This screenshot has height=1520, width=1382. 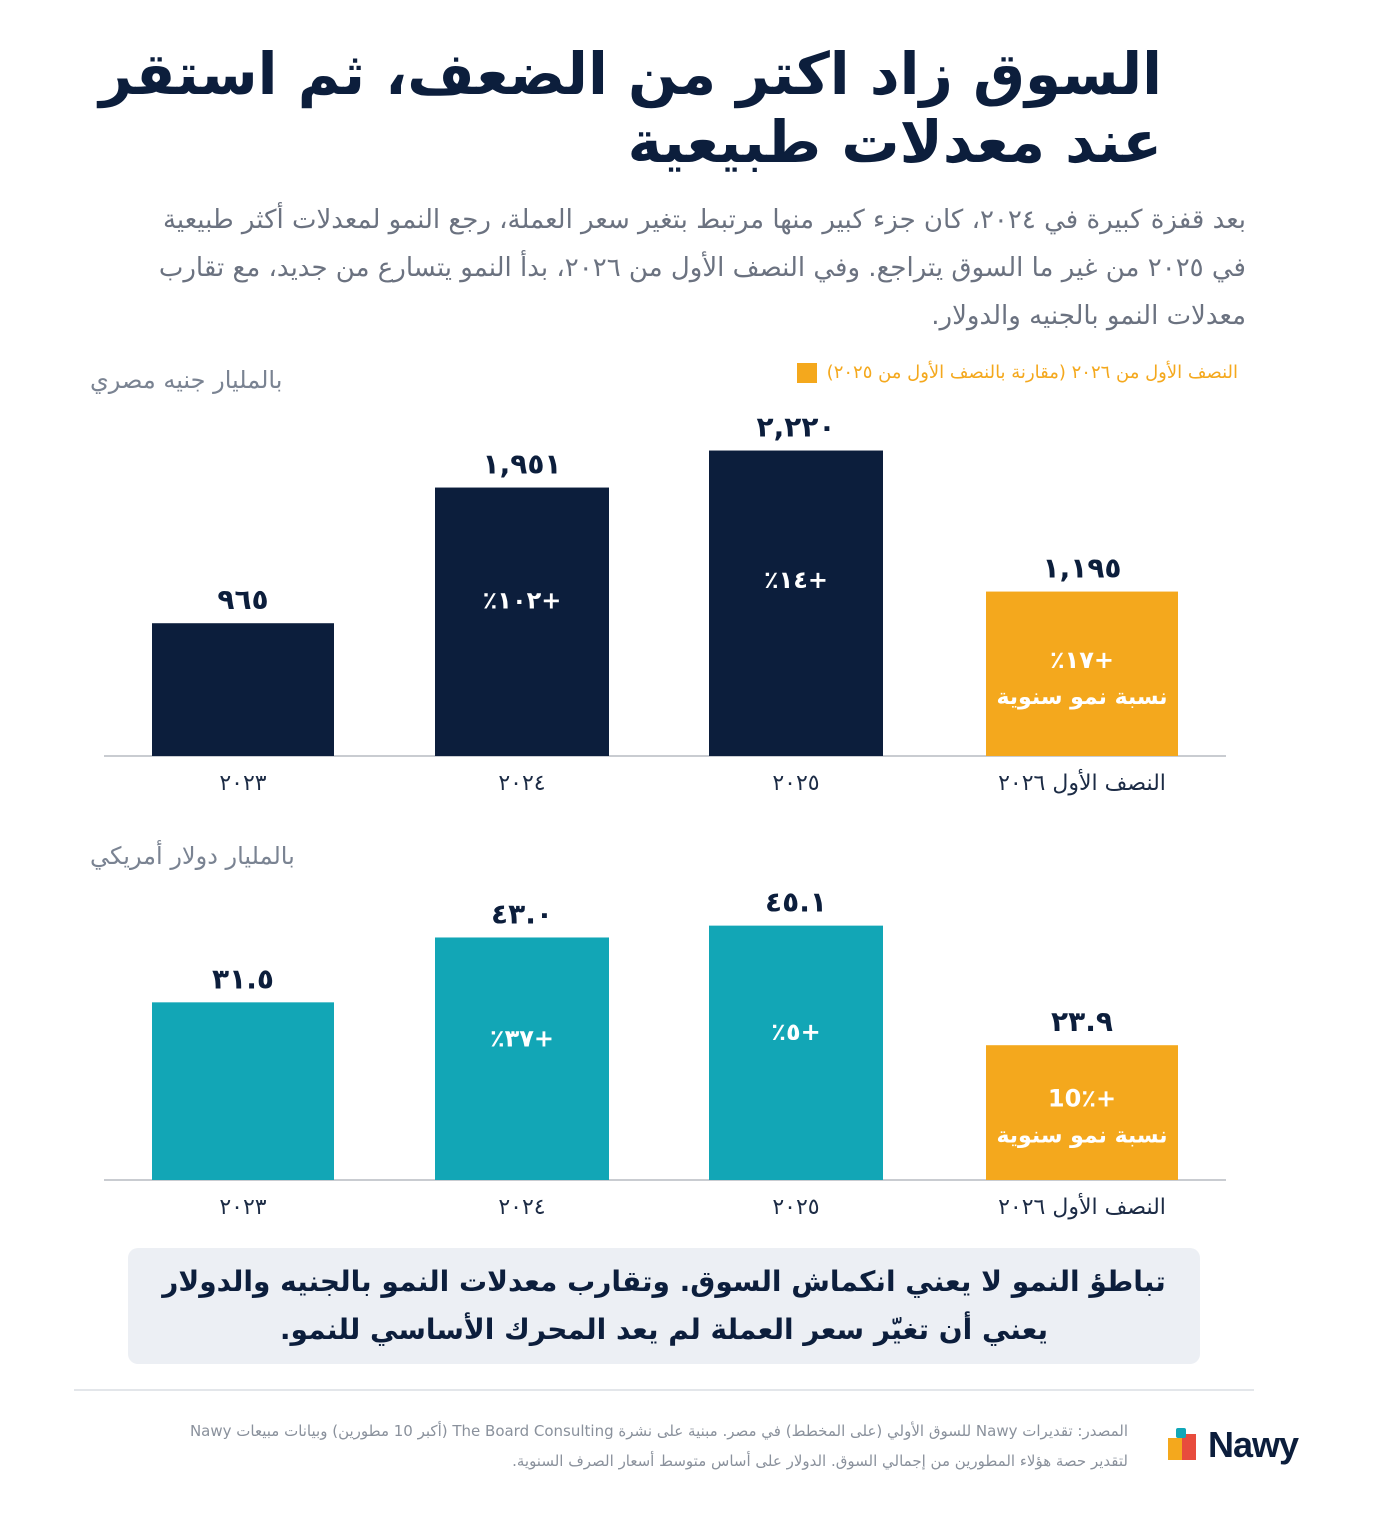 I want to click on legend-swatch, so click(x=806, y=372).